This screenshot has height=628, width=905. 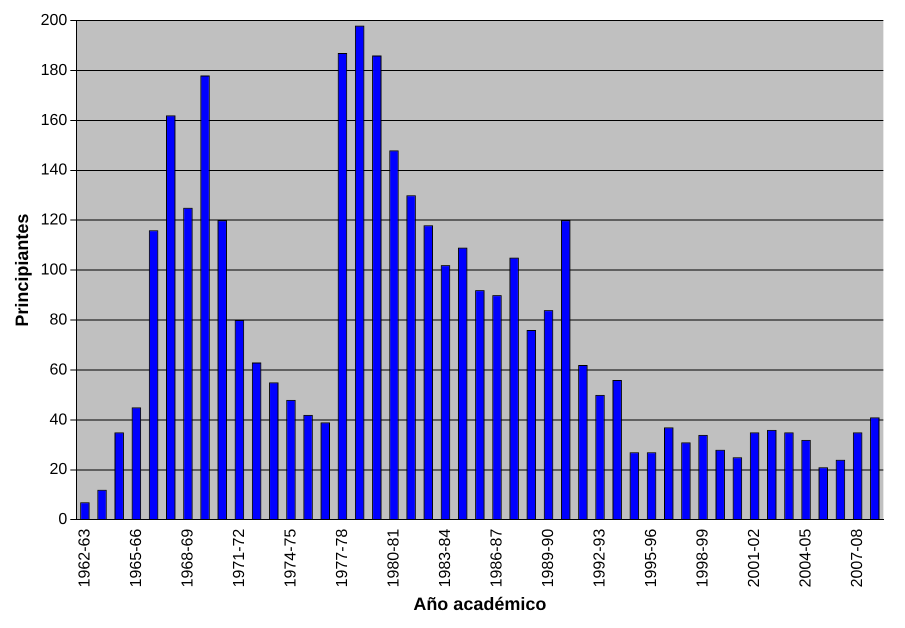 I want to click on y-tick-label: 100, so click(x=54, y=270).